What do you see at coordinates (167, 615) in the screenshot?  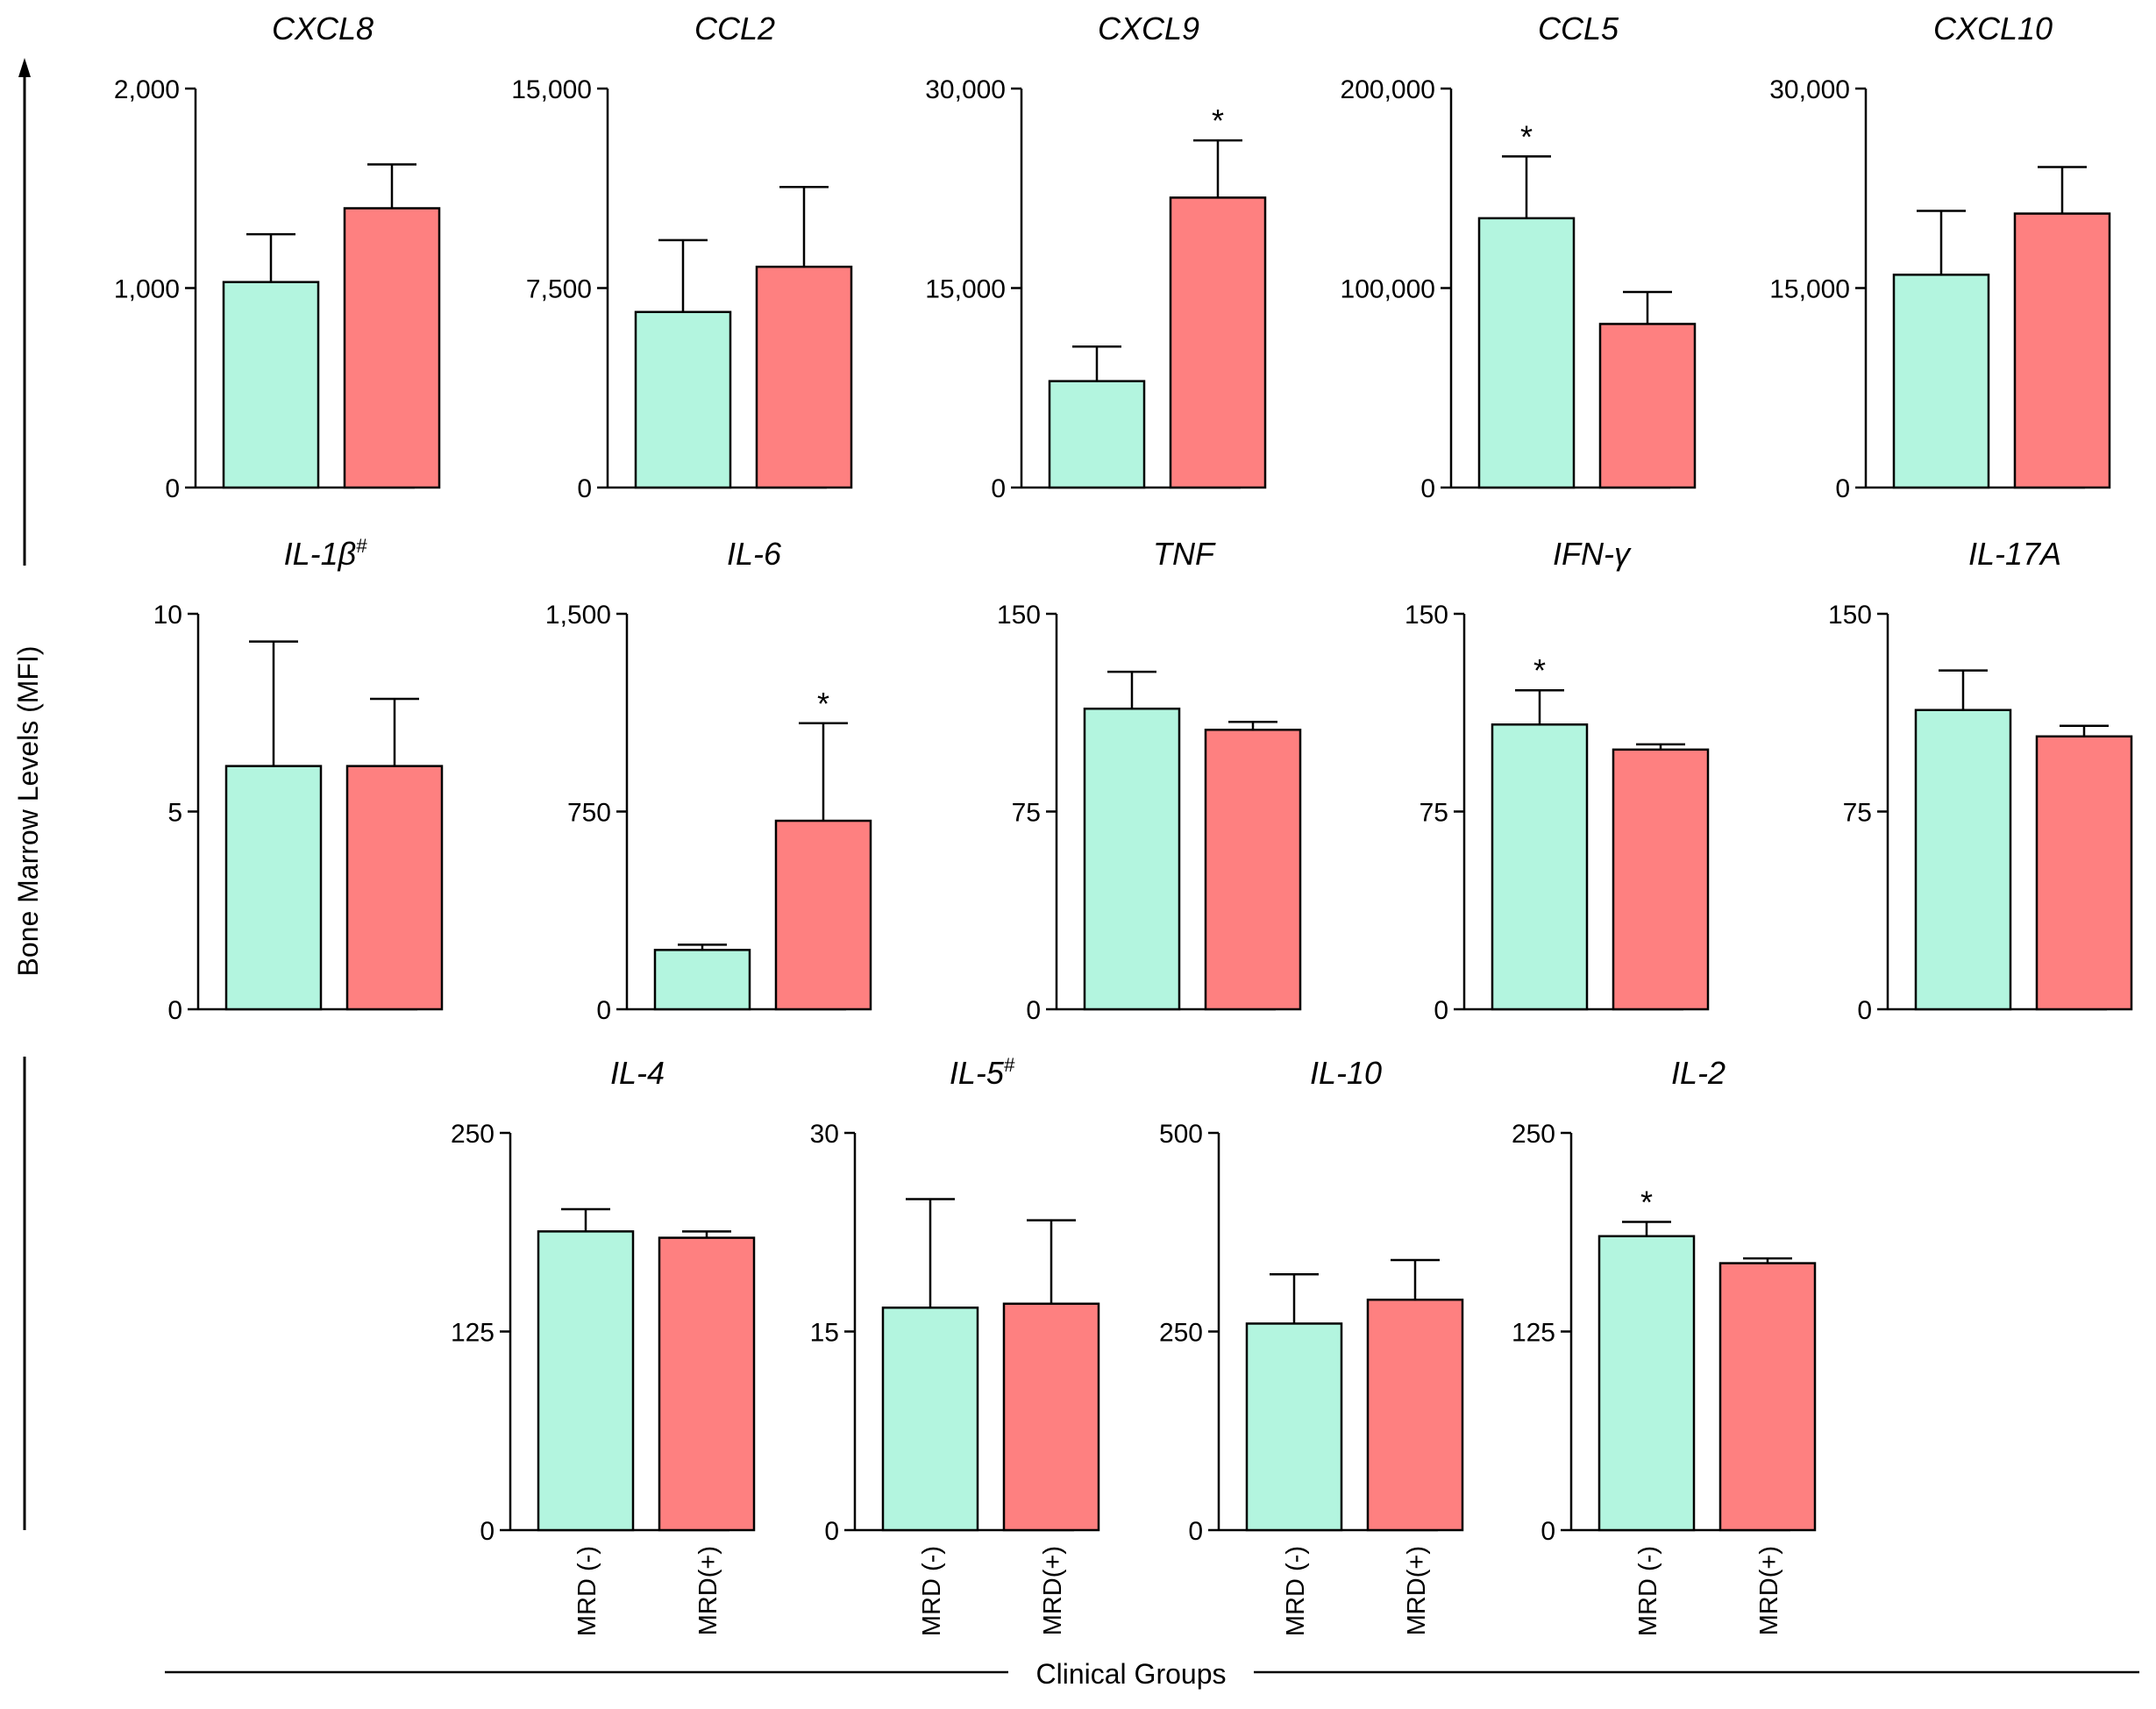 I see `y-tick-label: 10` at bounding box center [167, 615].